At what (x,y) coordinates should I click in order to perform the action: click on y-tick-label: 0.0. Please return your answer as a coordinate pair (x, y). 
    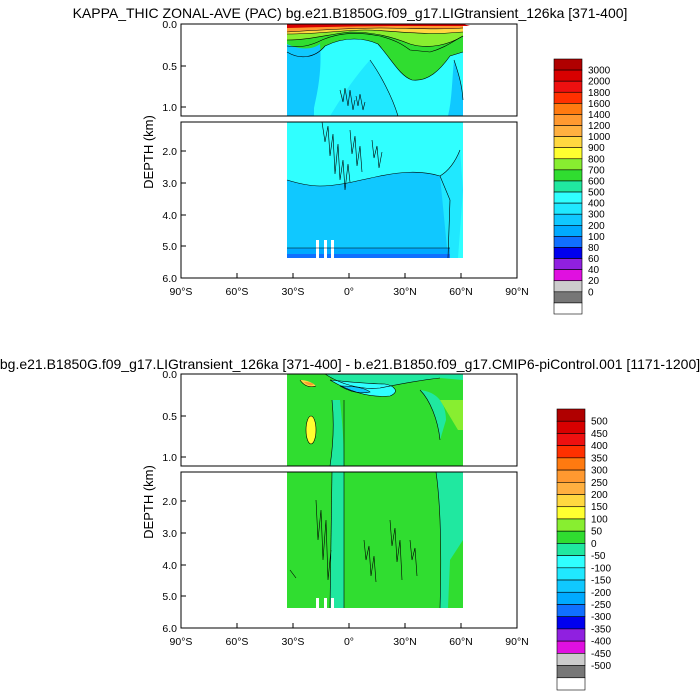
    Looking at the image, I should click on (169, 25).